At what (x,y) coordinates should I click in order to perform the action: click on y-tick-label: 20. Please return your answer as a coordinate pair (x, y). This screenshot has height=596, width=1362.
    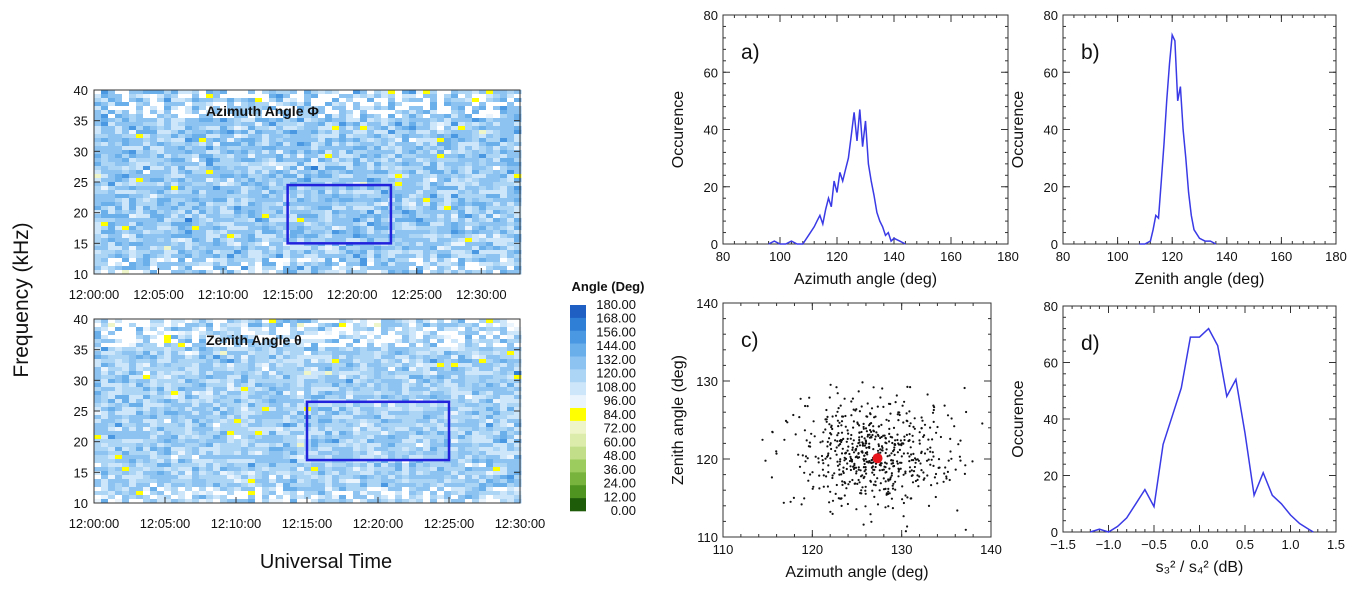
    Looking at the image, I should click on (1051, 187).